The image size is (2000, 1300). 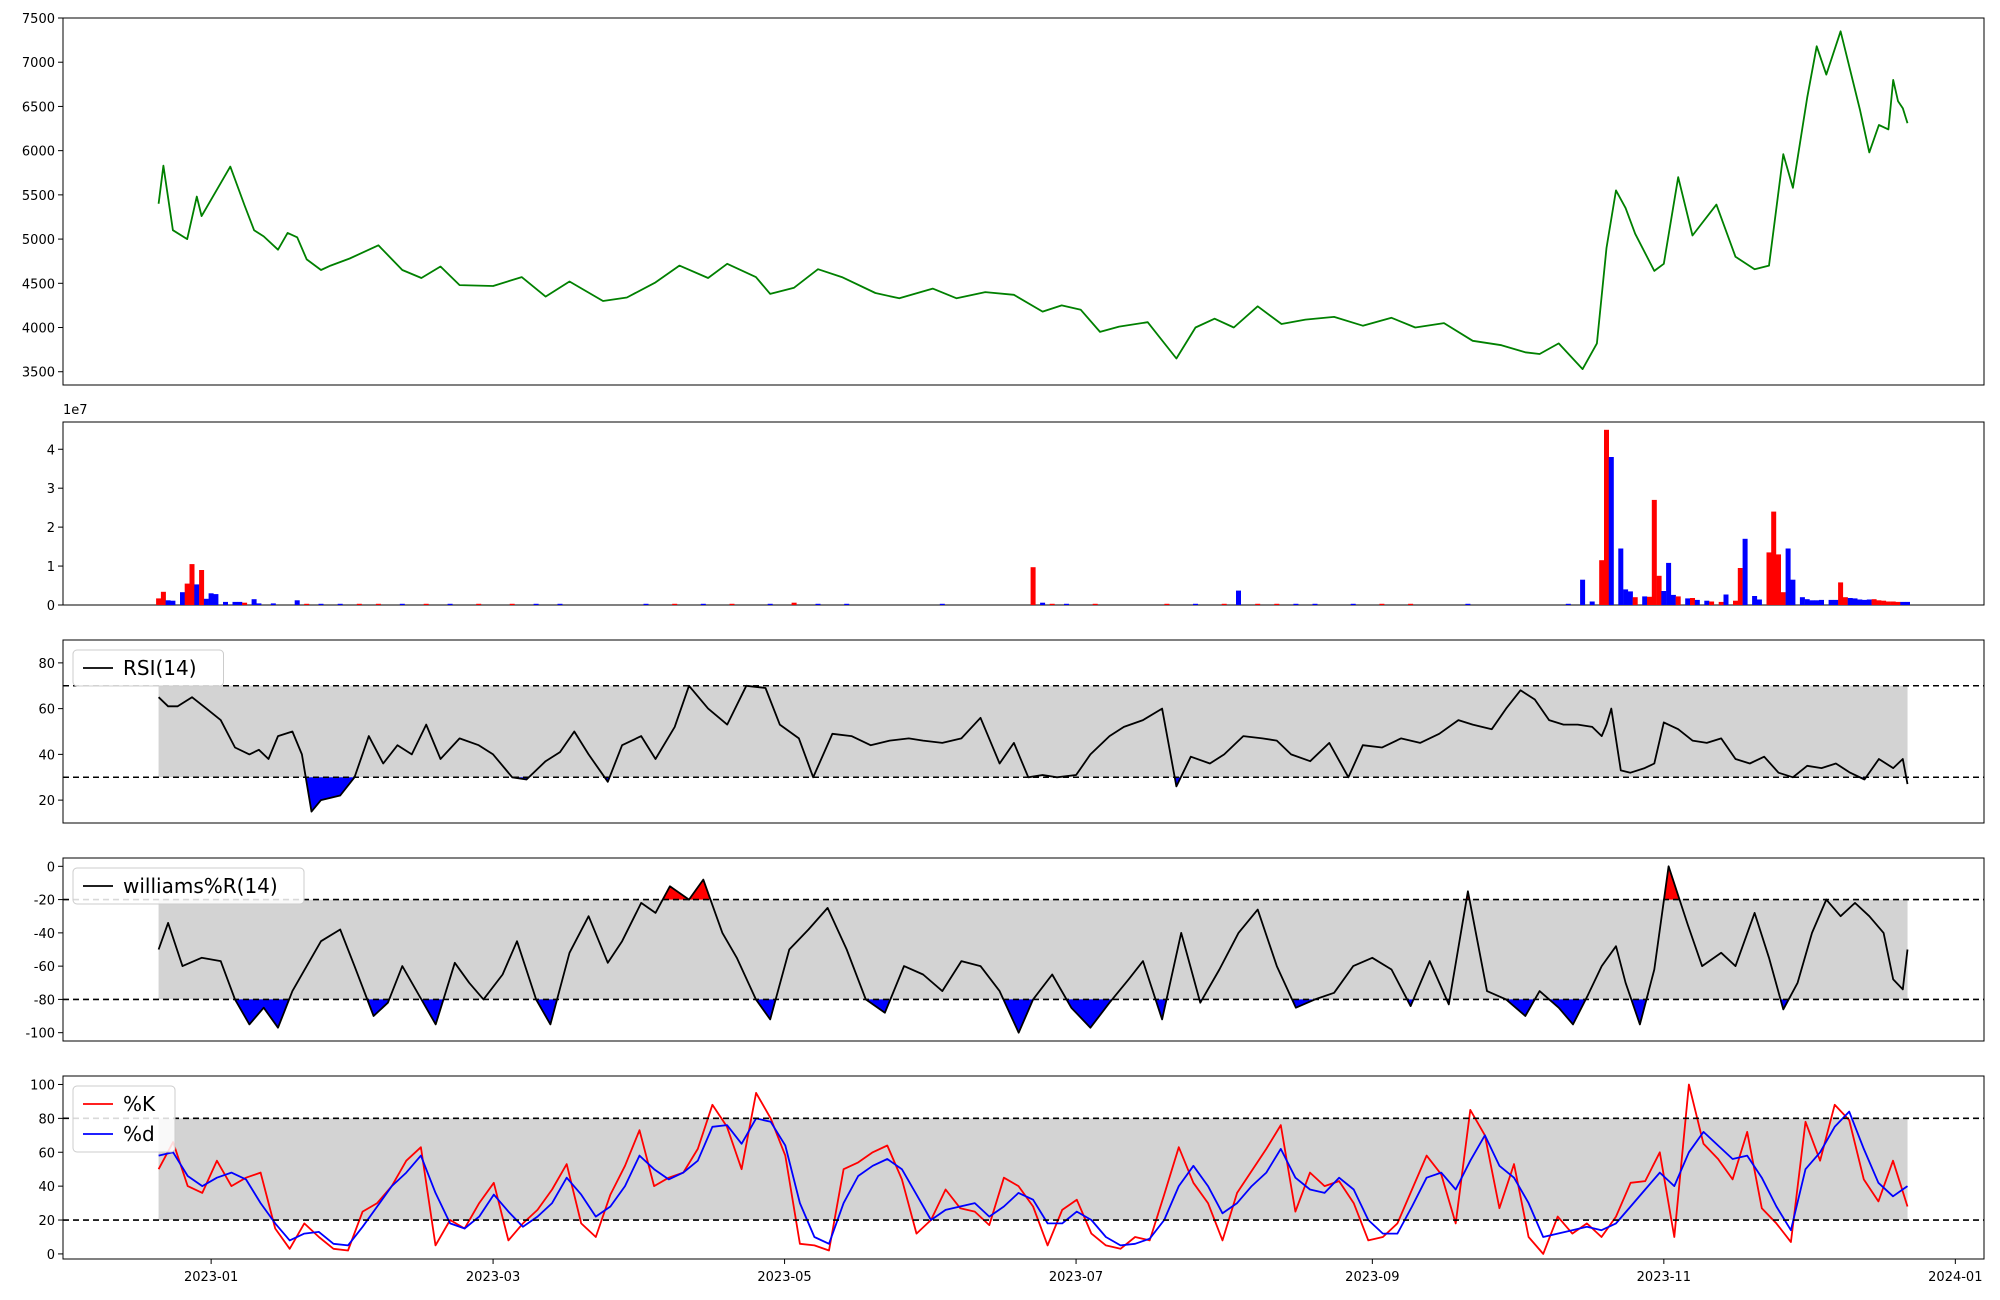 I want to click on williams-ytick-label: 0, so click(x=51, y=867).